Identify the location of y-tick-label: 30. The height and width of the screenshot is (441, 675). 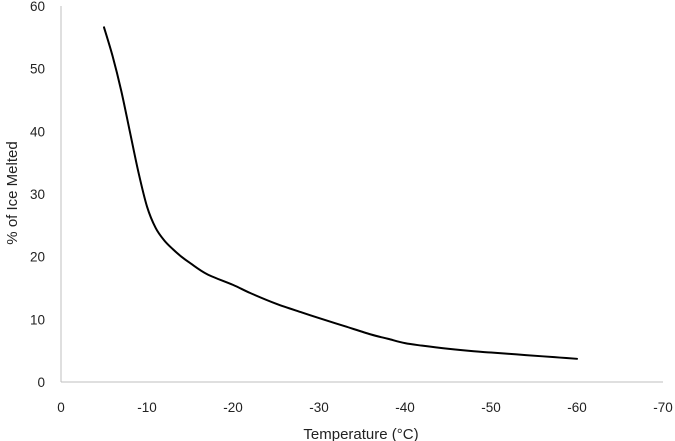
(37, 194).